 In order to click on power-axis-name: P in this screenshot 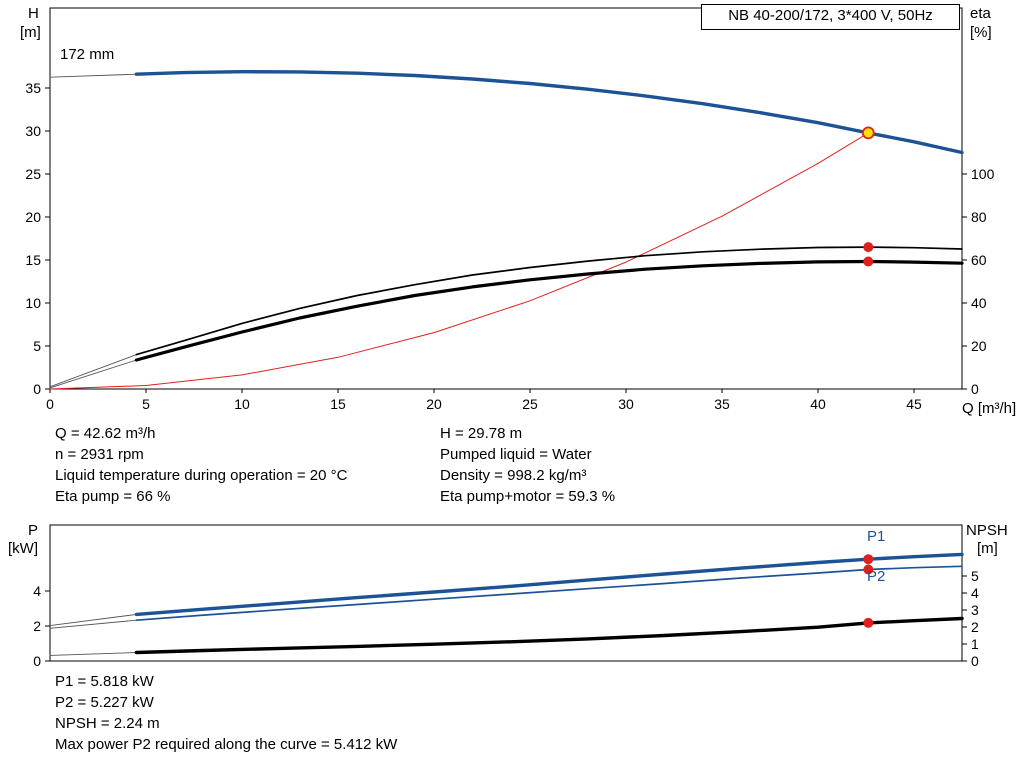, I will do `click(33, 530)`.